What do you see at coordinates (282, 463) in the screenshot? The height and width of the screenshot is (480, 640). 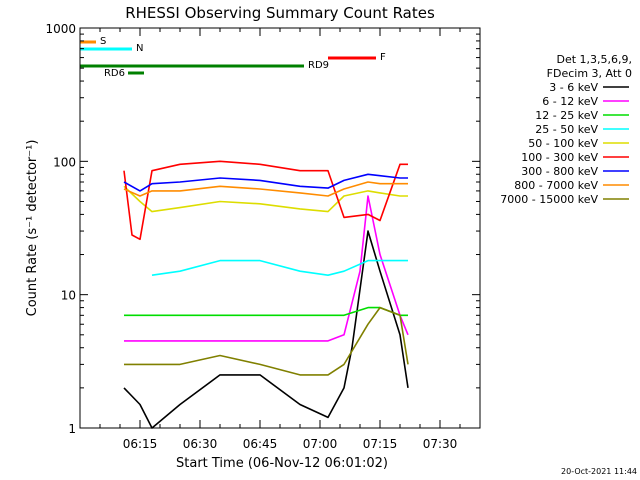 I see `x-axis-label: Start Time (06-Nov-12 06:01:02)` at bounding box center [282, 463].